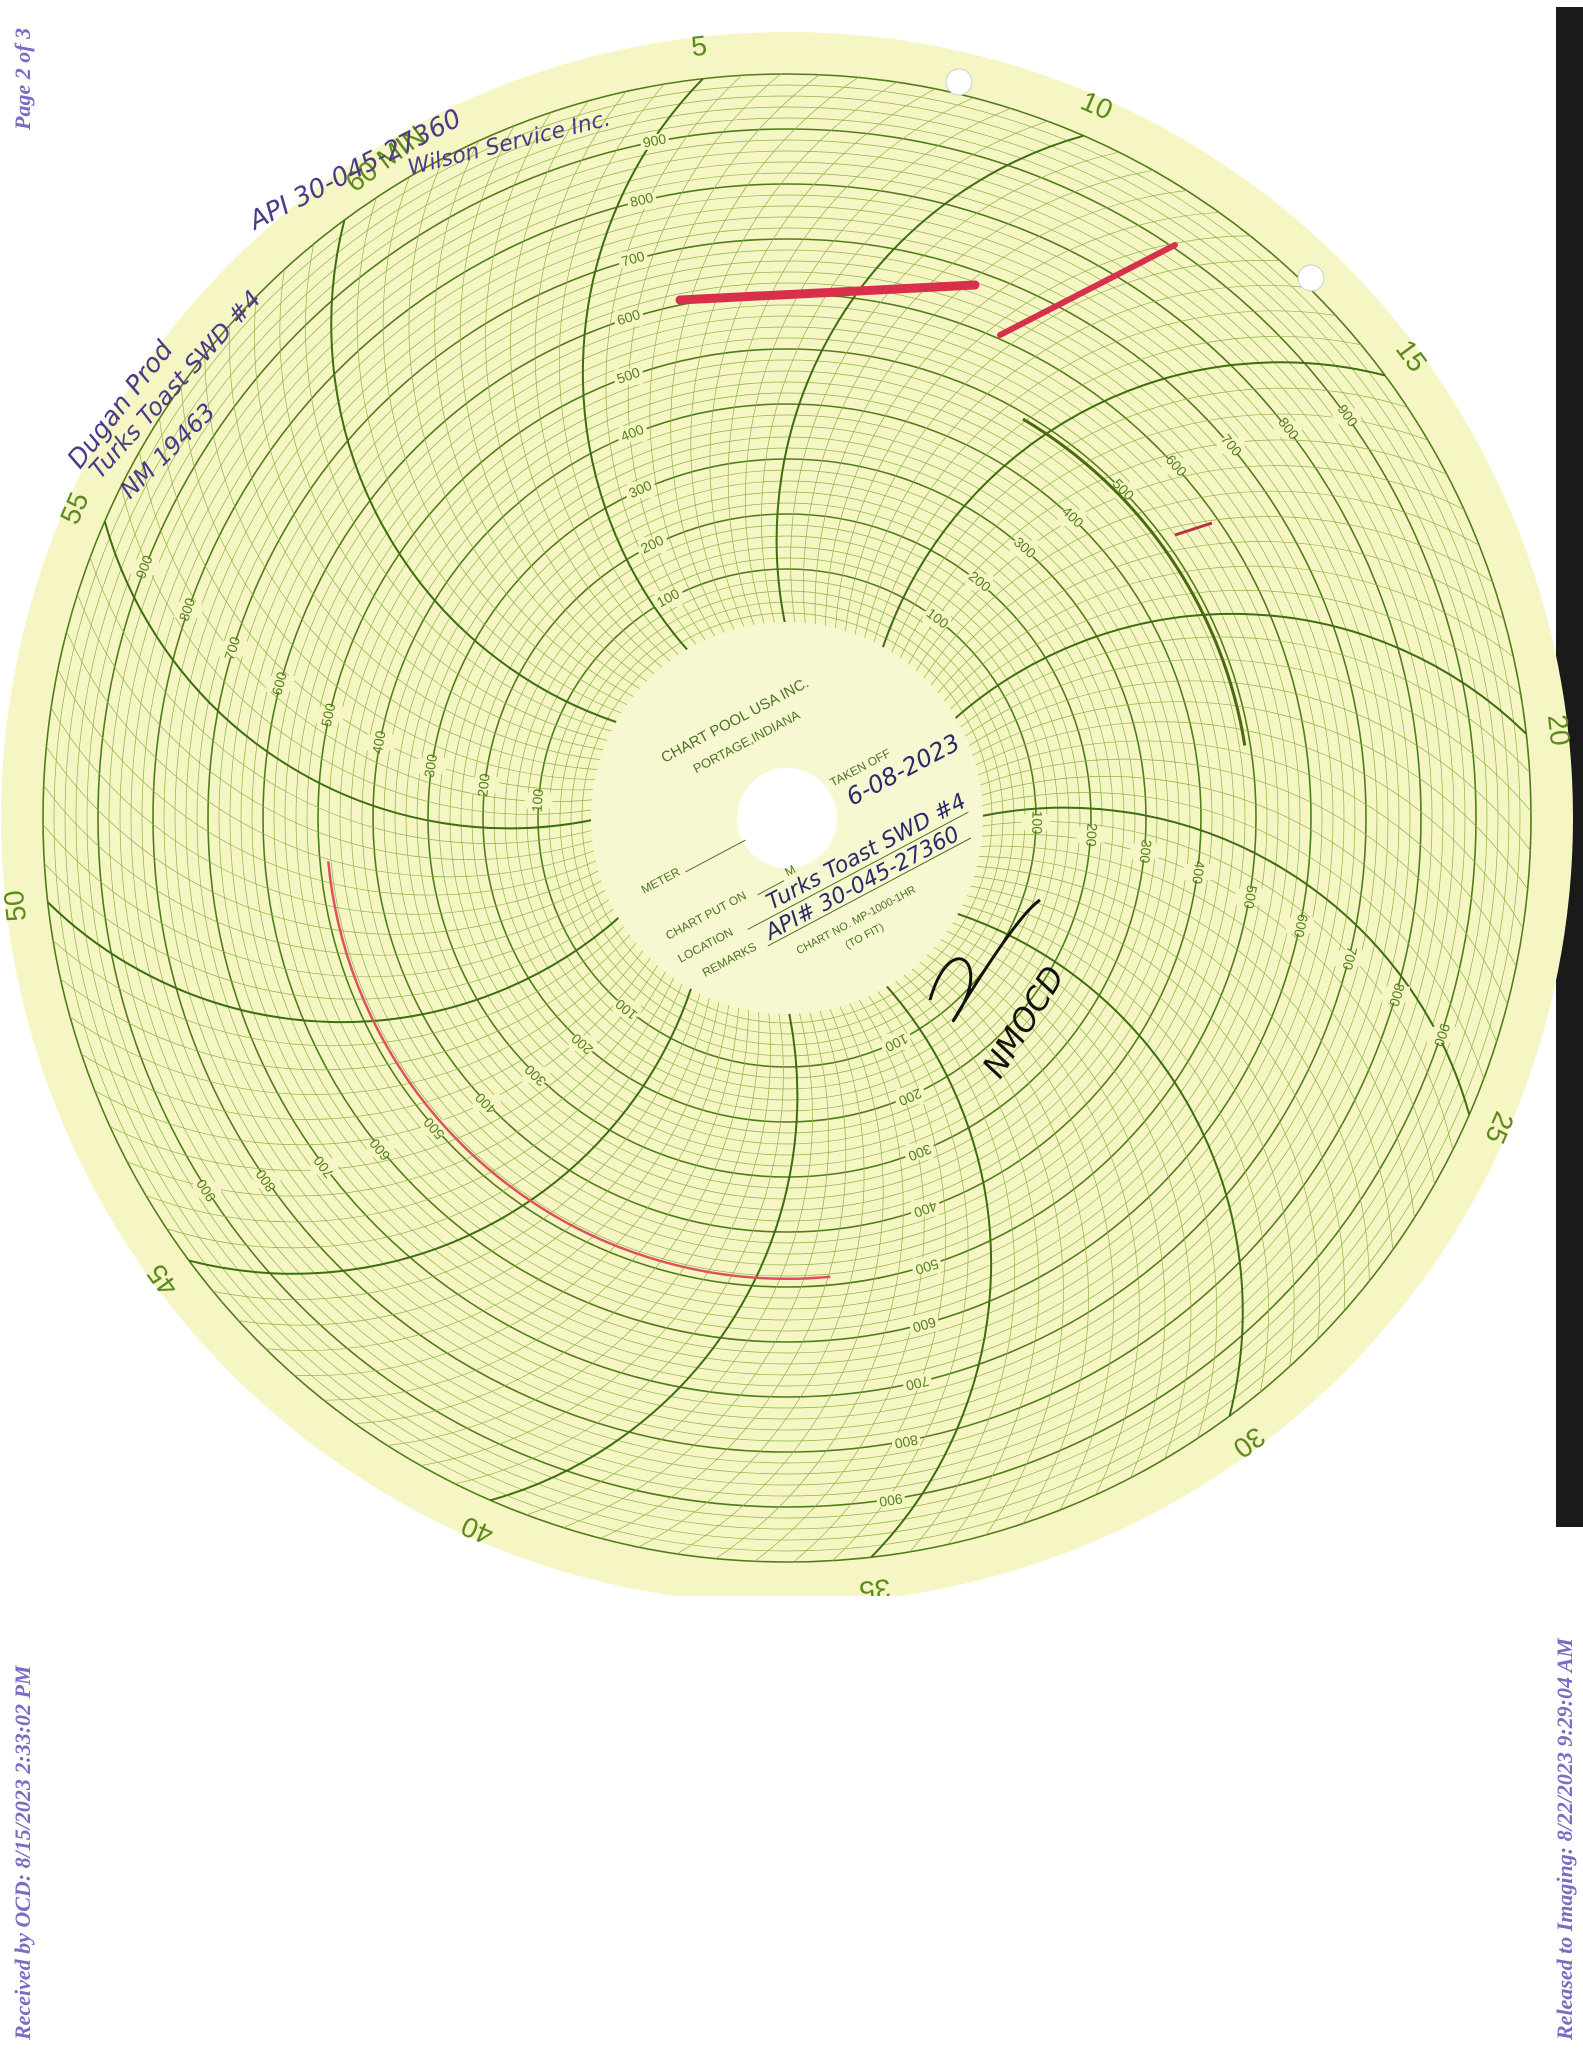 The height and width of the screenshot is (2049, 1583). I want to click on page-stamp: Page 2 of 3, so click(22, 79).